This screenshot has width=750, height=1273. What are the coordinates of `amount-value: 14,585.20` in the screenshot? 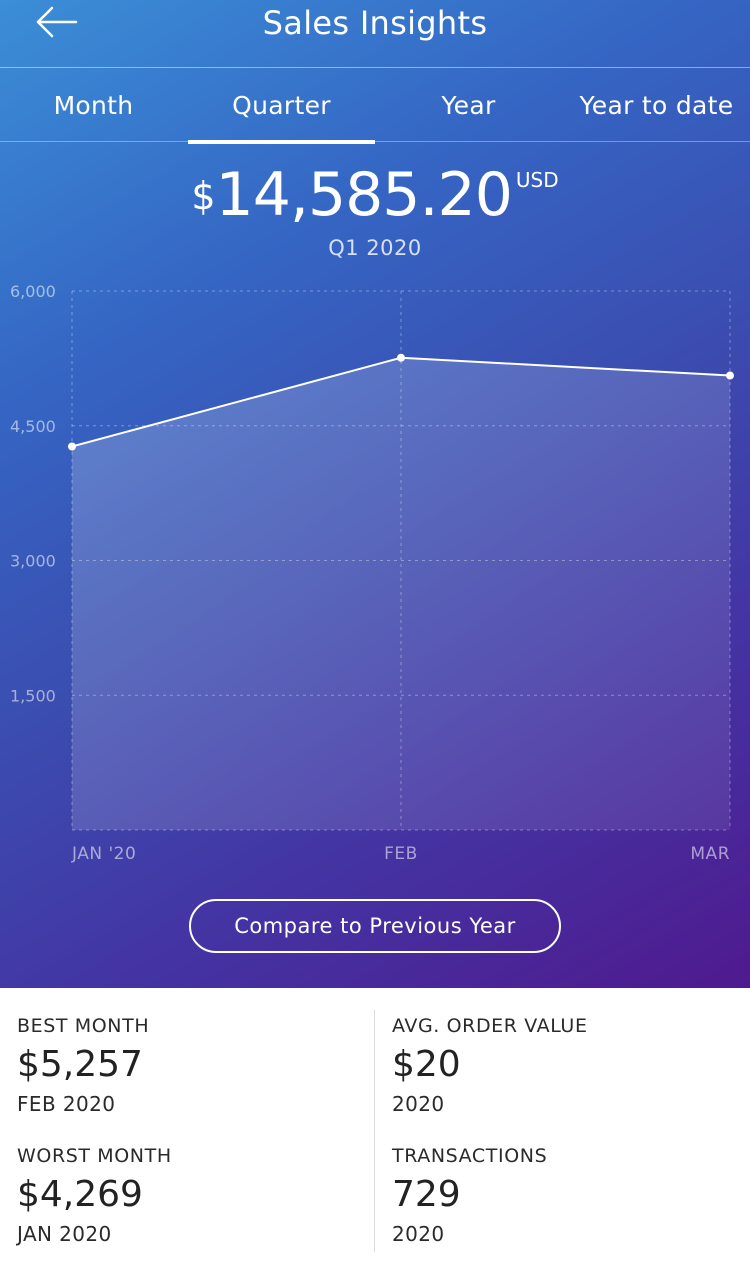 It's located at (364, 195).